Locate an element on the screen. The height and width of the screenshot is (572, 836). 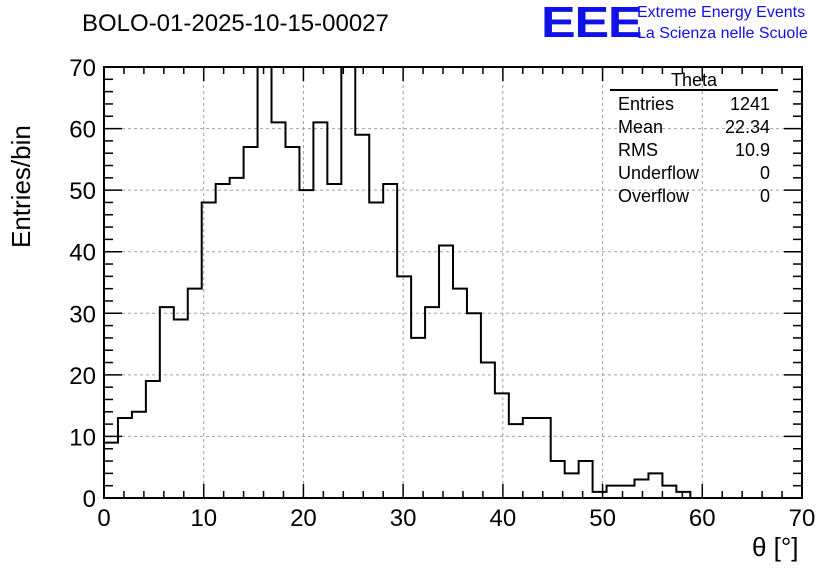
x-axis-label: θ [°] is located at coordinates (775, 547).